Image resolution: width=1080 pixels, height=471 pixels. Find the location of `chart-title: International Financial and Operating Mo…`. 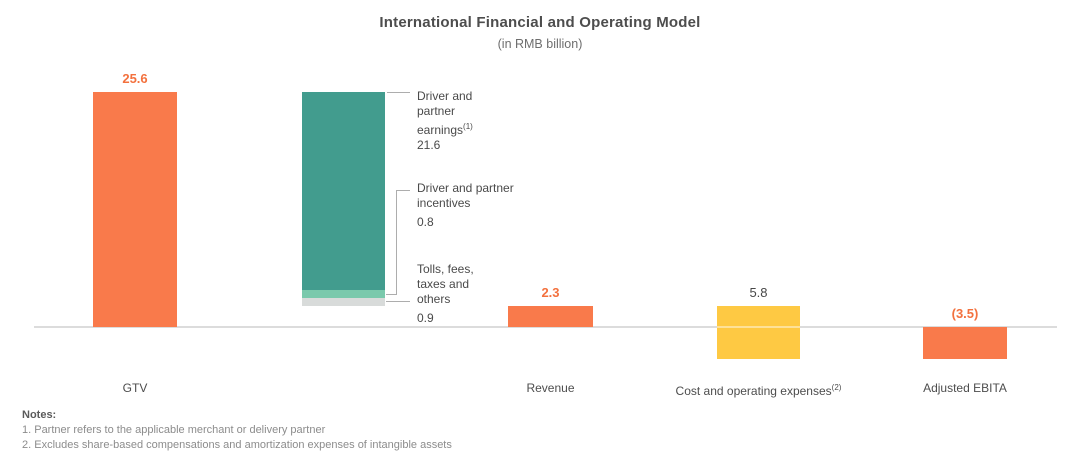

chart-title: International Financial and Operating Mo… is located at coordinates (540, 22).